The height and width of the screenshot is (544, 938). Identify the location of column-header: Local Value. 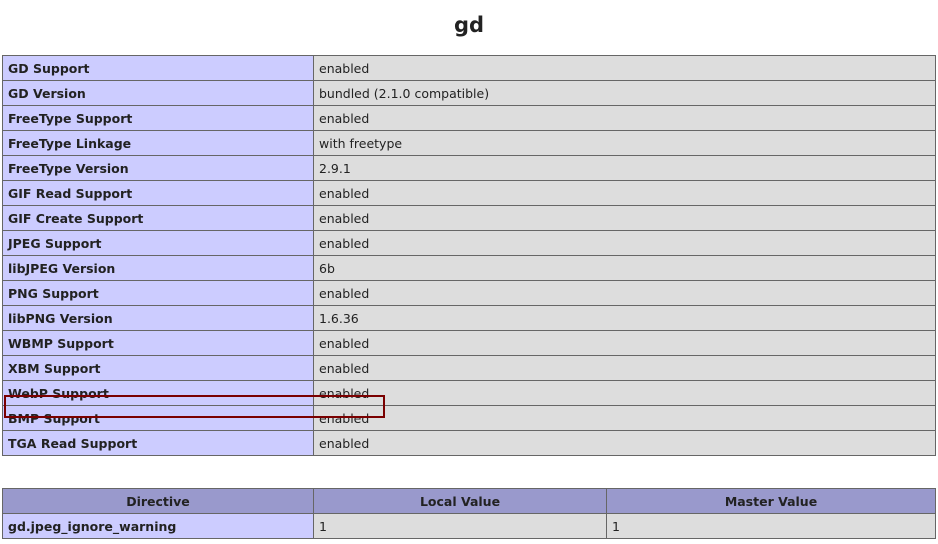
(460, 501).